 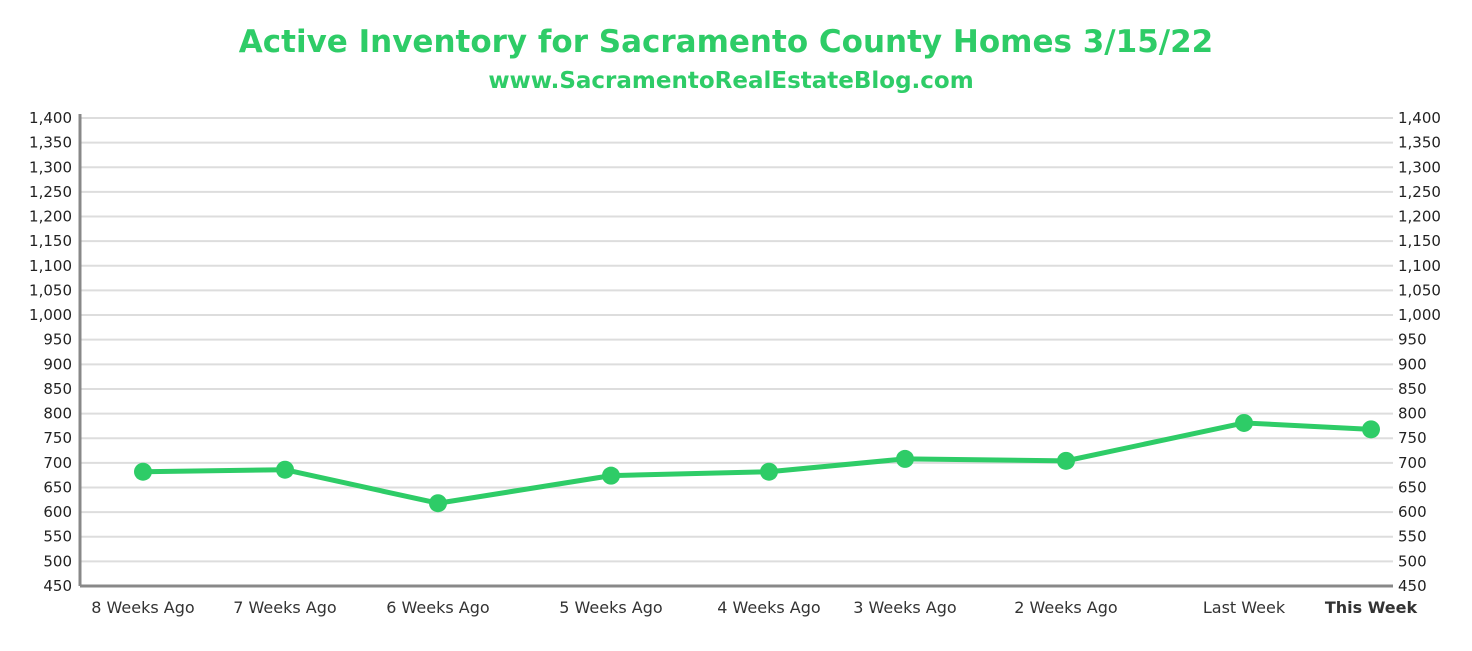 I want to click on y-tick-label-right: 450, so click(x=1412, y=586).